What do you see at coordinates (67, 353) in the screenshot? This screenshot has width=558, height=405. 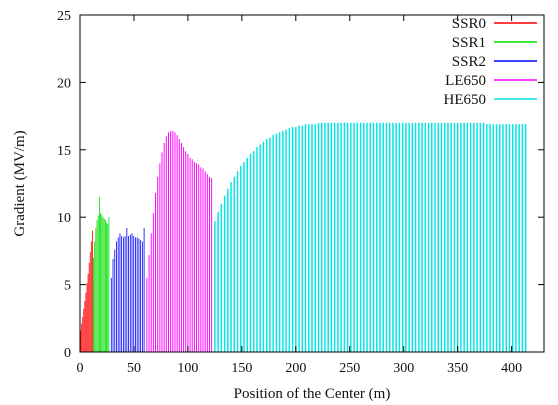 I see `y-tick-label-0: 0` at bounding box center [67, 353].